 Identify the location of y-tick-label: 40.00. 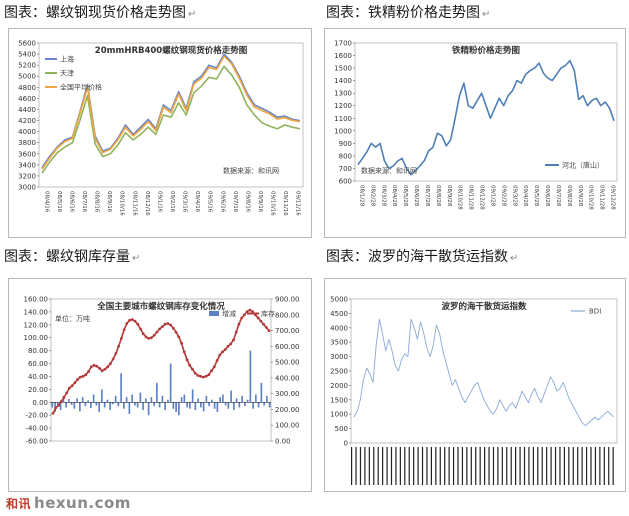
(38, 377).